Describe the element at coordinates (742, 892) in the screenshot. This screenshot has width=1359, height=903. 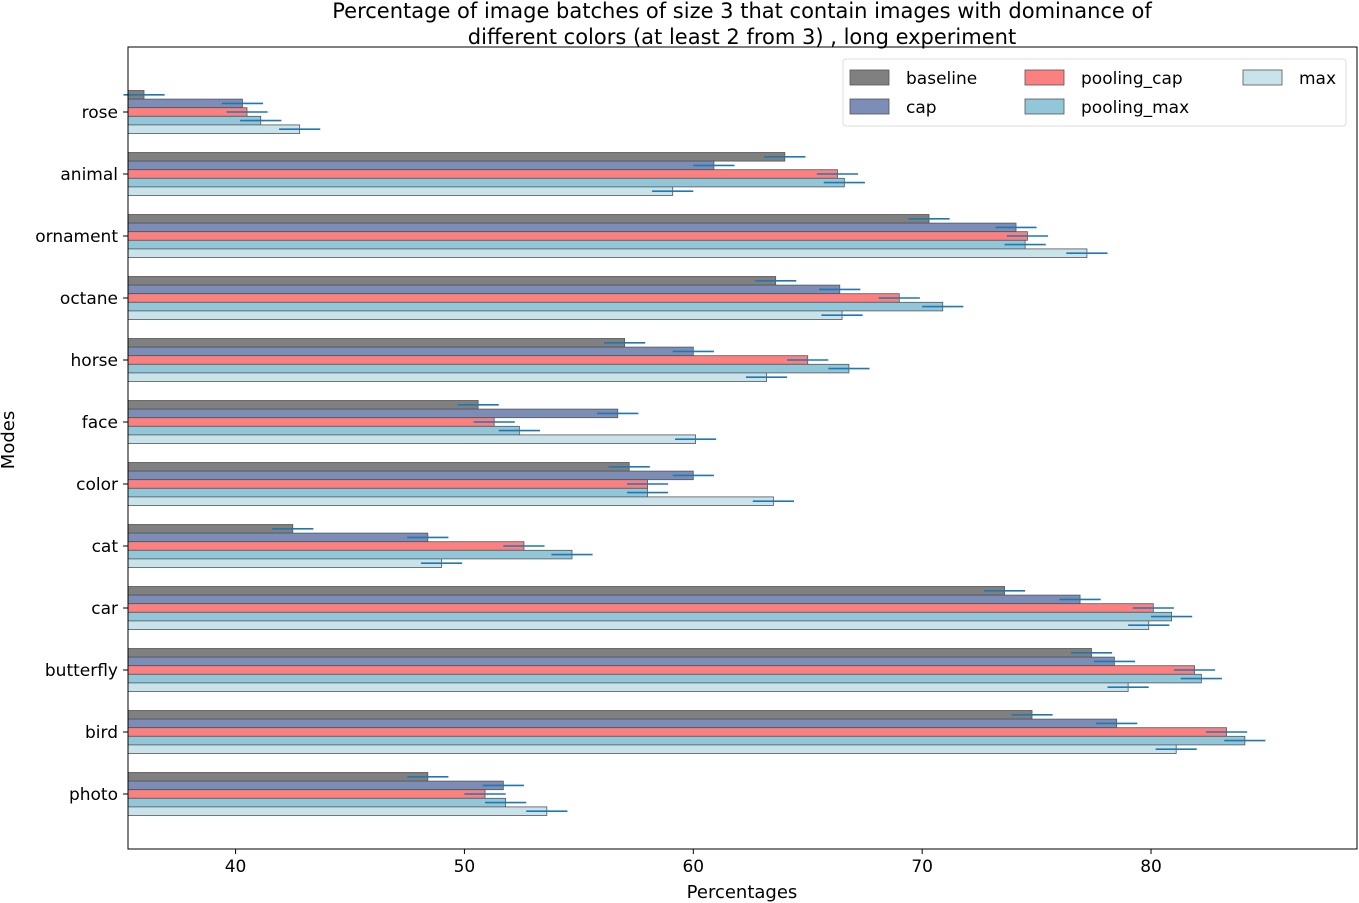
I see `x-axis-label: Percentages` at that location.